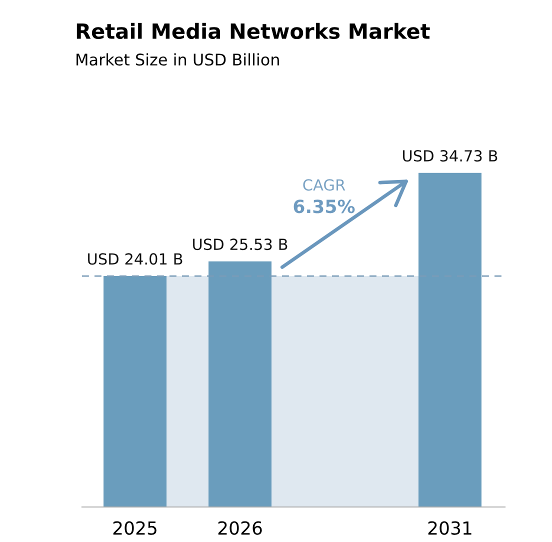  I want to click on annotation: 6.35%, so click(324, 207).